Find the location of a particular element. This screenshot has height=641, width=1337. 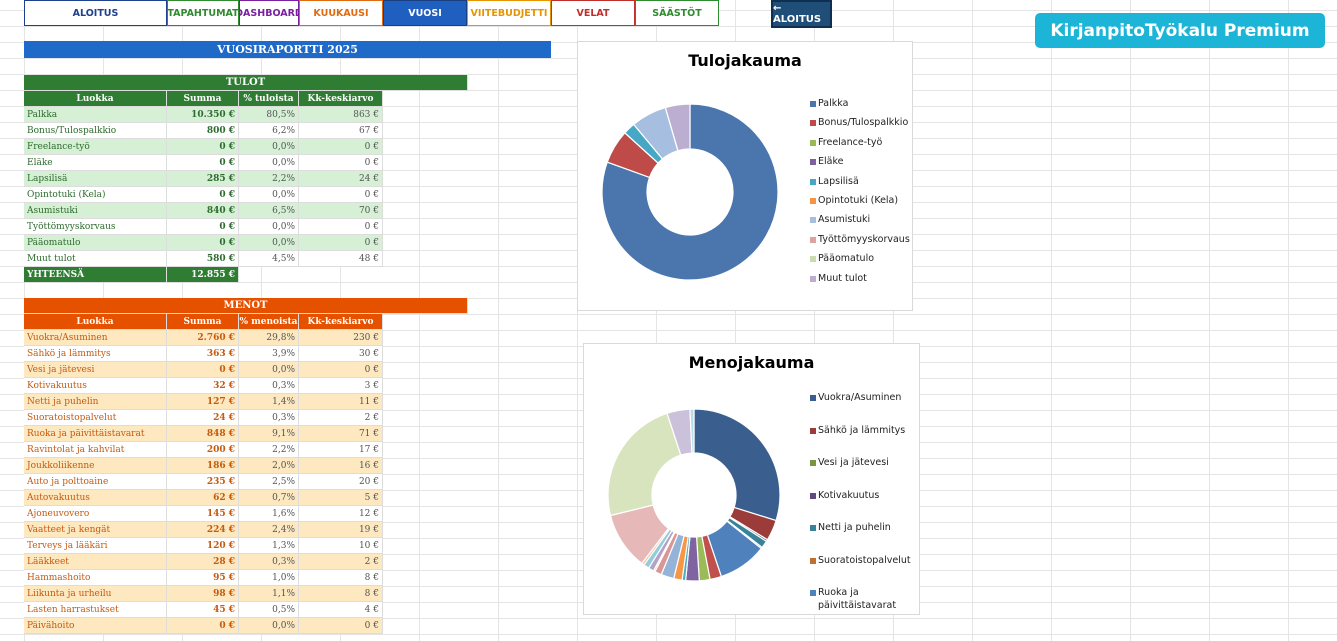

table-cell: 1,6% is located at coordinates (269, 514).